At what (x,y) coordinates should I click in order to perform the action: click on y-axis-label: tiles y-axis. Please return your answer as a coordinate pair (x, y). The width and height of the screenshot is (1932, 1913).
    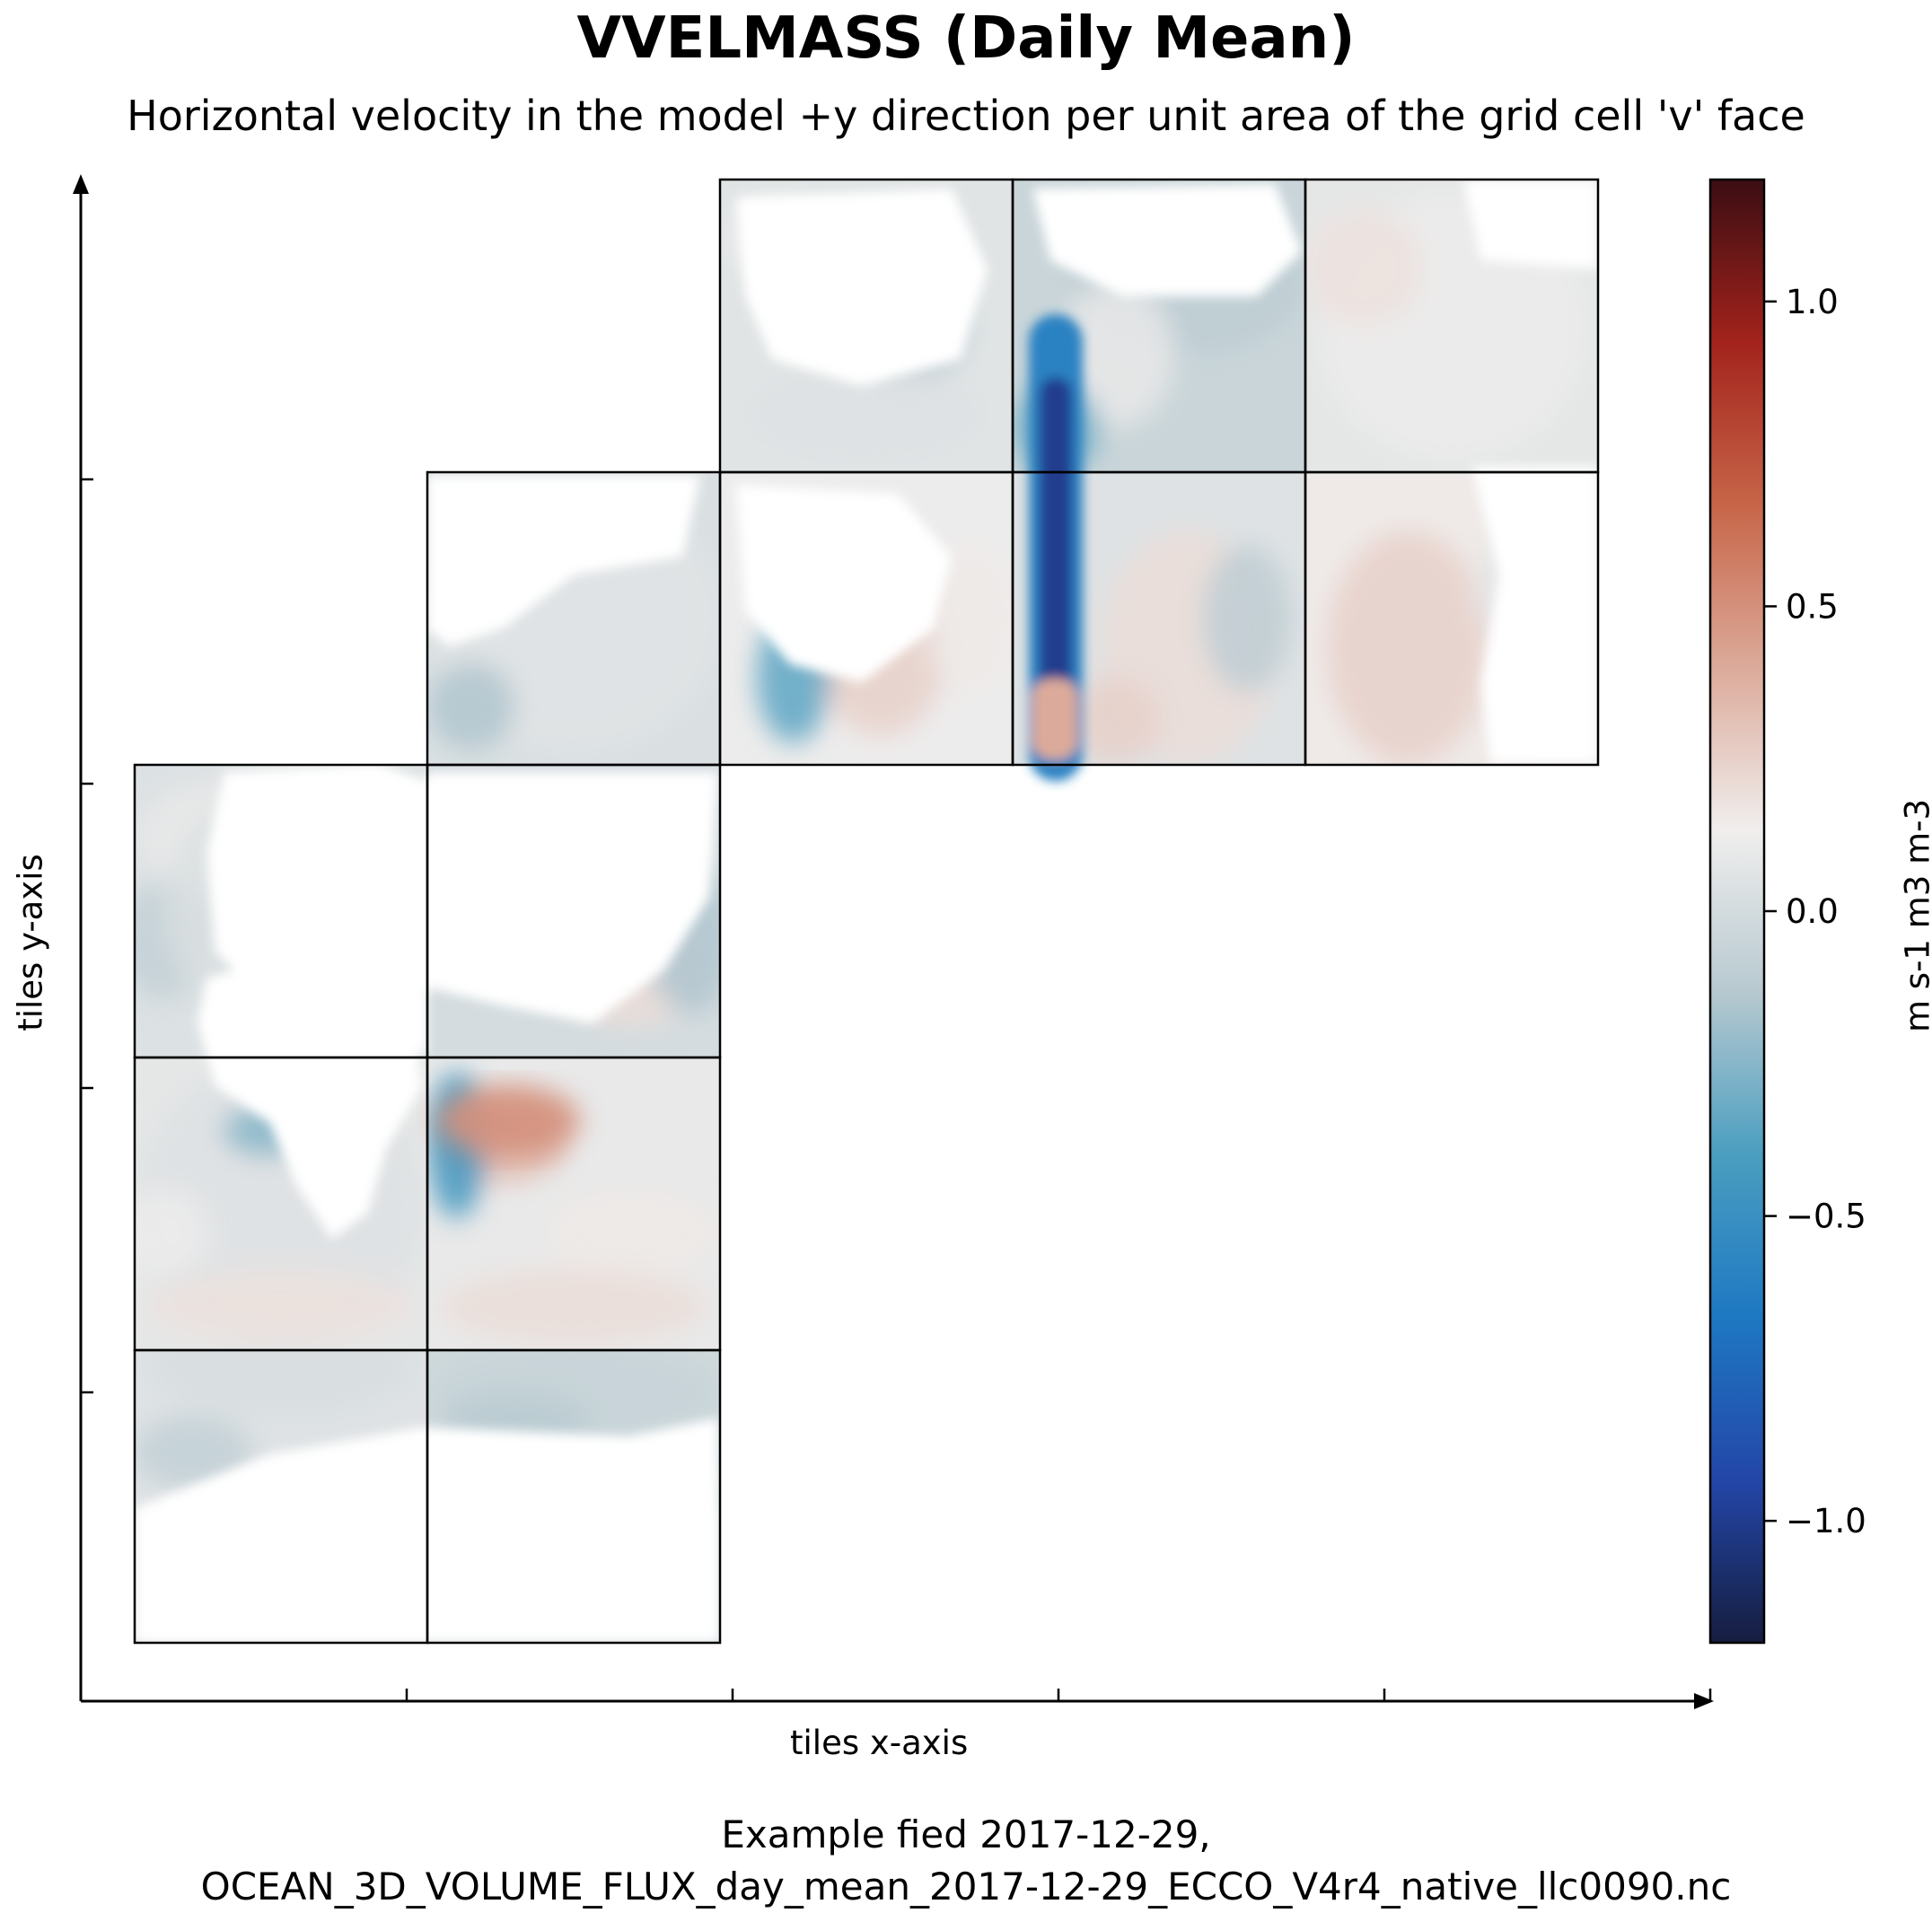
    Looking at the image, I should click on (31, 942).